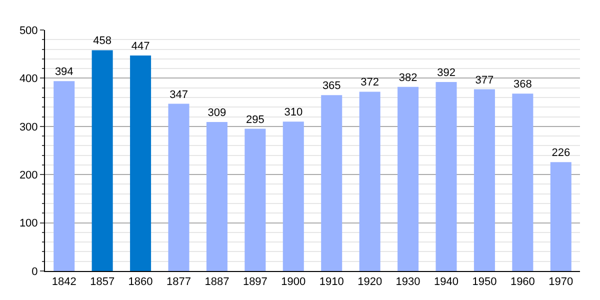 The image size is (600, 300). Describe the element at coordinates (64, 72) in the screenshot. I see `data-label: 394` at that location.